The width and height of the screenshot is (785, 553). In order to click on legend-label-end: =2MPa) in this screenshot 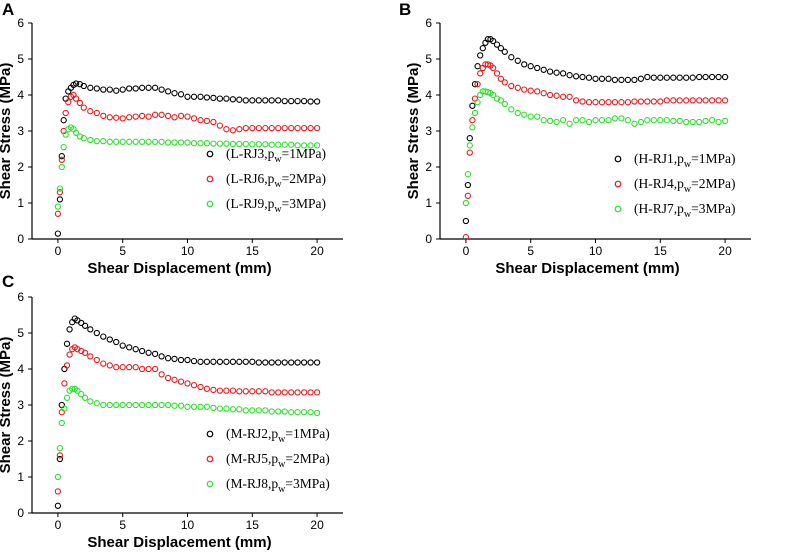, I will do `click(307, 458)`.